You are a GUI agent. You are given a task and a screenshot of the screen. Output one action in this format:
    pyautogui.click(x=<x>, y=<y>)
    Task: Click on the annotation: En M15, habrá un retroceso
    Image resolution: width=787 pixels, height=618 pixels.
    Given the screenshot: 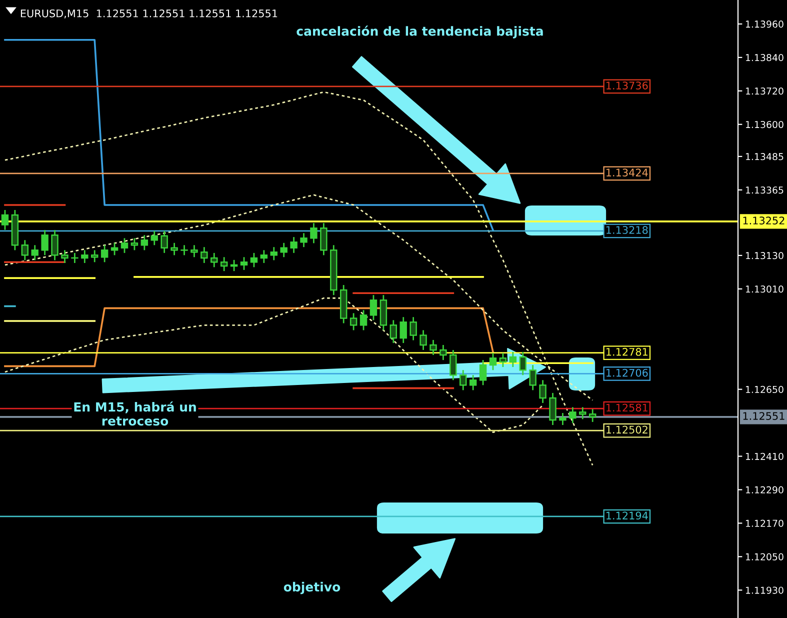 What is the action you would take?
    pyautogui.click(x=135, y=413)
    